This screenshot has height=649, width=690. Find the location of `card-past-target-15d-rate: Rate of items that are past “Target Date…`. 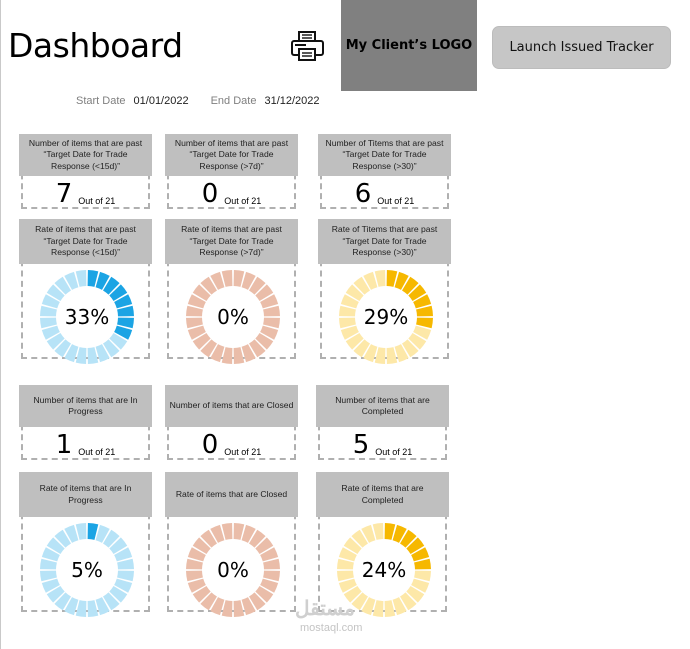

card-past-target-15d-rate: Rate of items that are past “Target Date… is located at coordinates (85, 291).